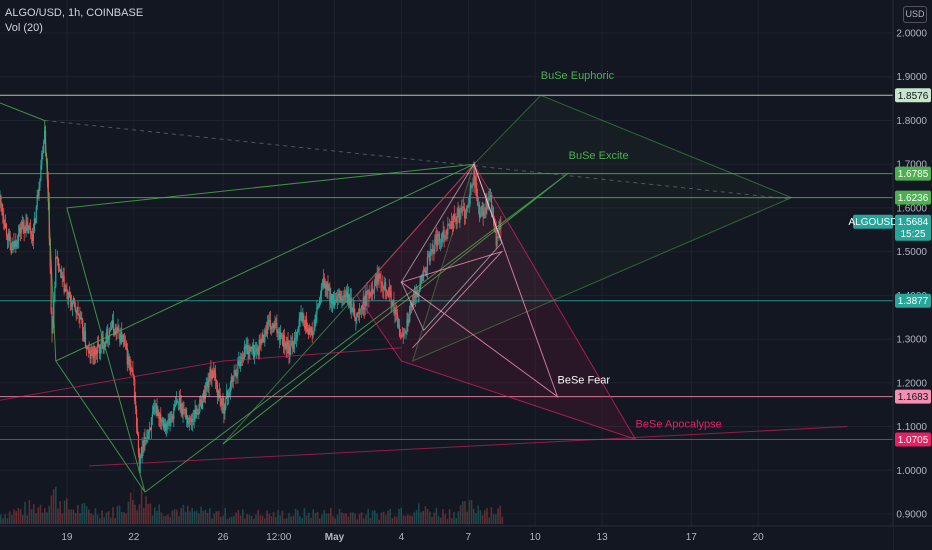 The image size is (932, 550). Describe the element at coordinates (915, 14) in the screenshot. I see `currency-button: USD` at that location.